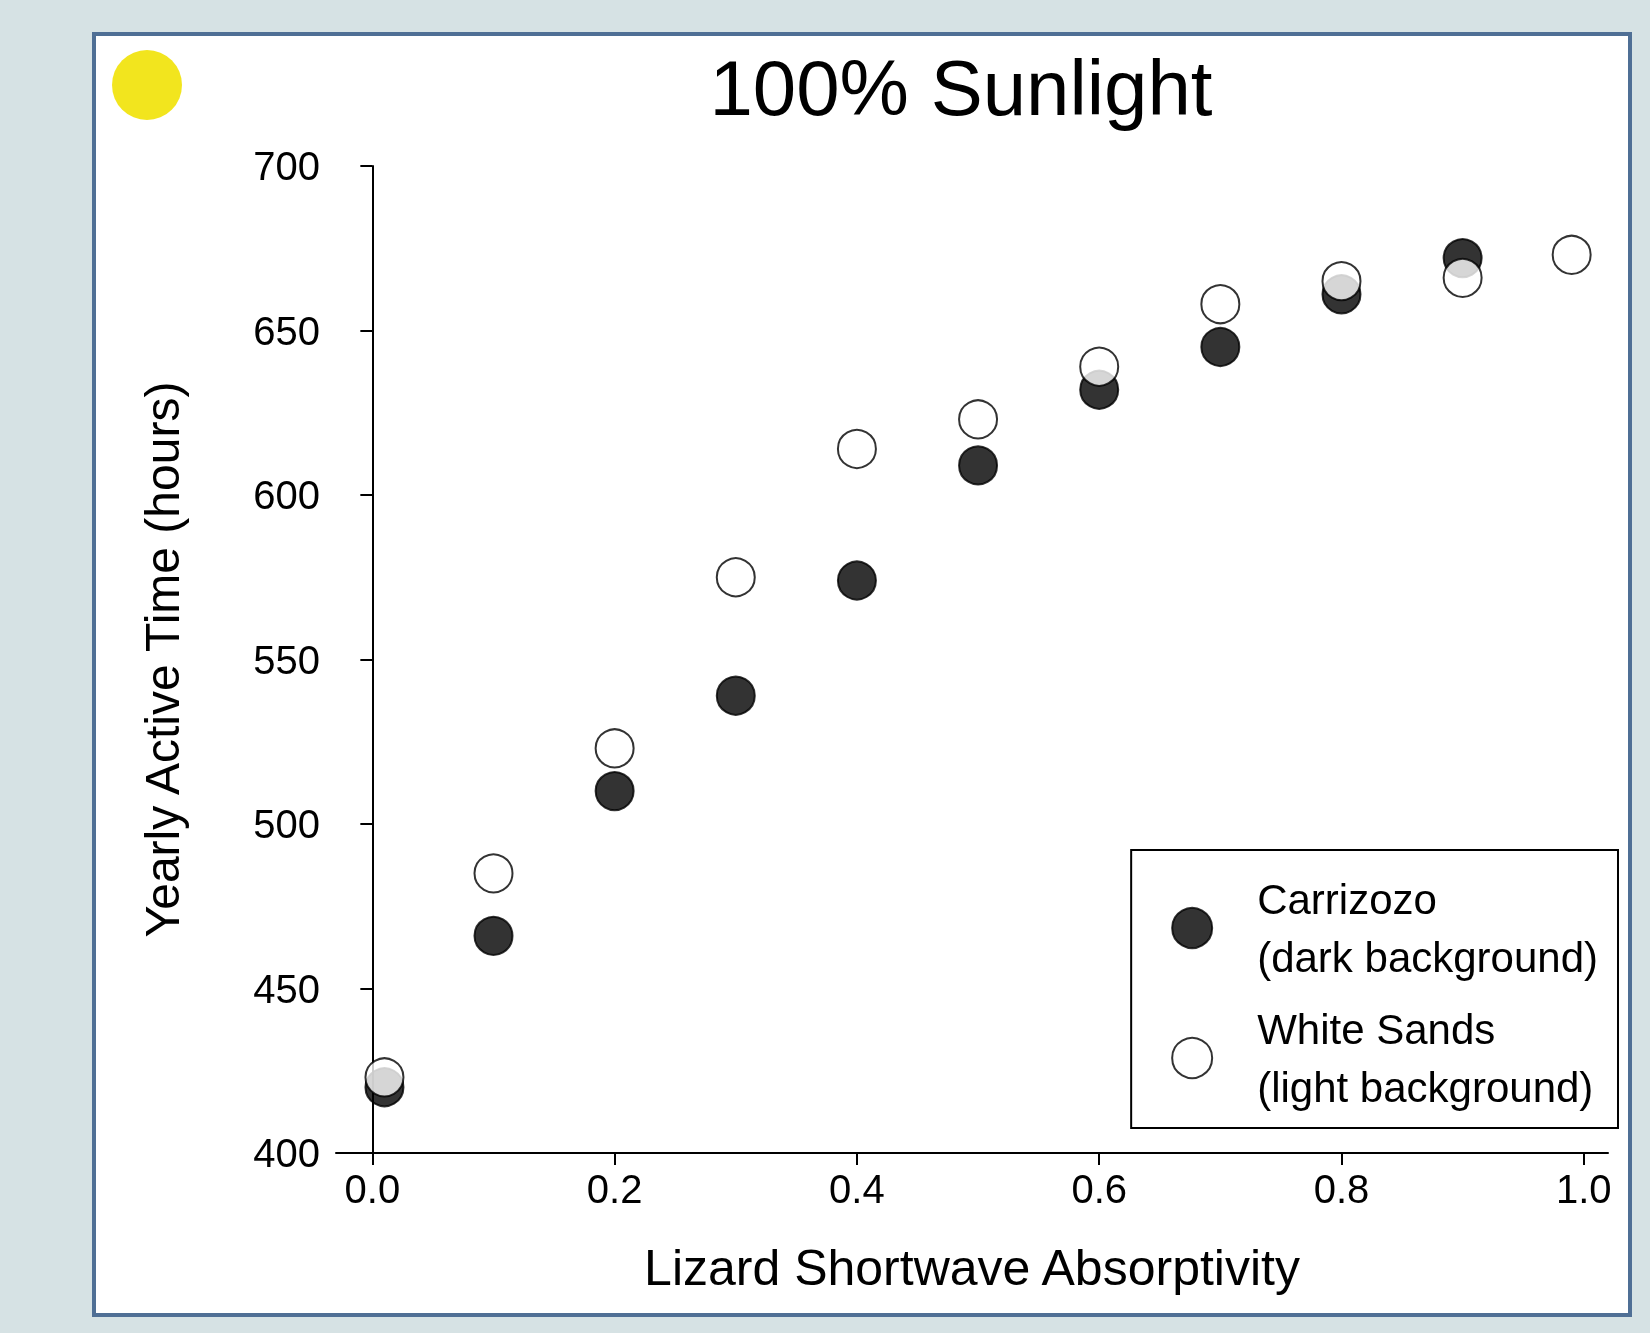  What do you see at coordinates (286, 495) in the screenshot?
I see `y-tick-label: 600` at bounding box center [286, 495].